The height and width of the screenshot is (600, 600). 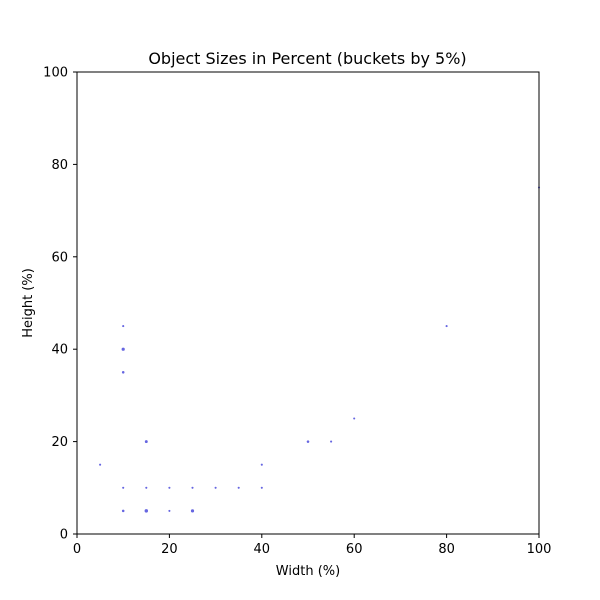 What do you see at coordinates (354, 549) in the screenshot?
I see `x-tick-label: 60` at bounding box center [354, 549].